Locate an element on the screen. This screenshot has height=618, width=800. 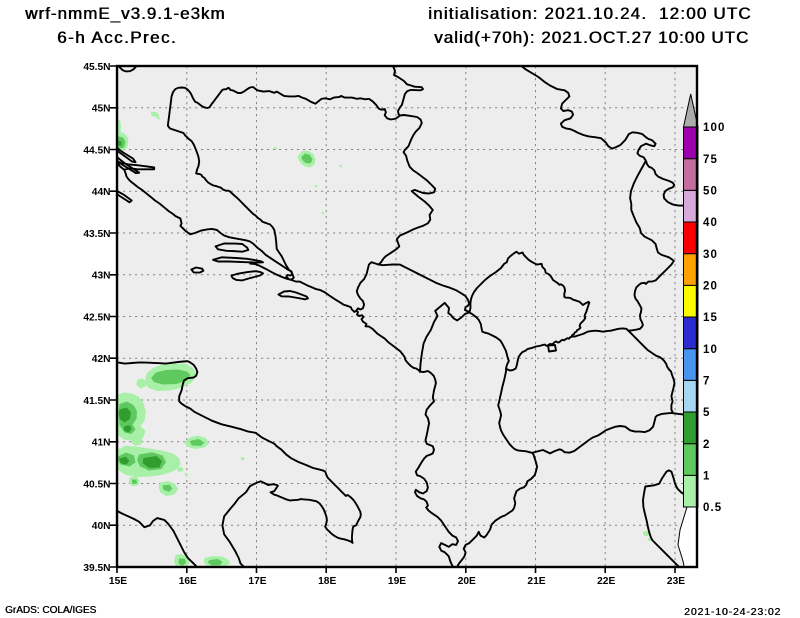
svg-text: 41N is located at coordinates (101, 443).